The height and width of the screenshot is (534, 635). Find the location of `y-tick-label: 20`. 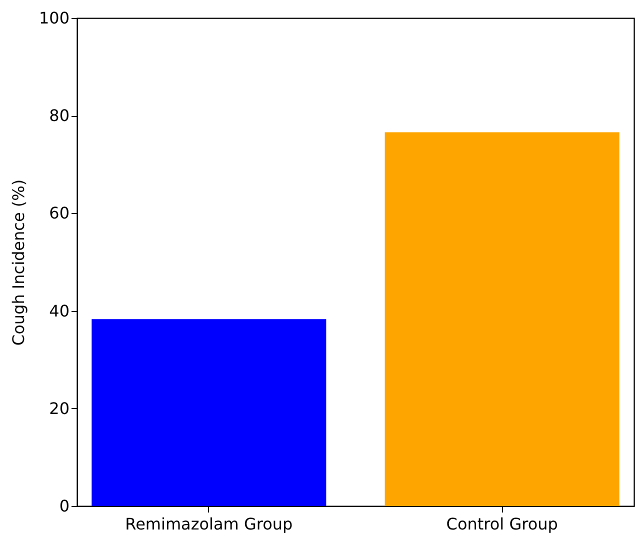

y-tick-label: 20 is located at coordinates (59, 408).